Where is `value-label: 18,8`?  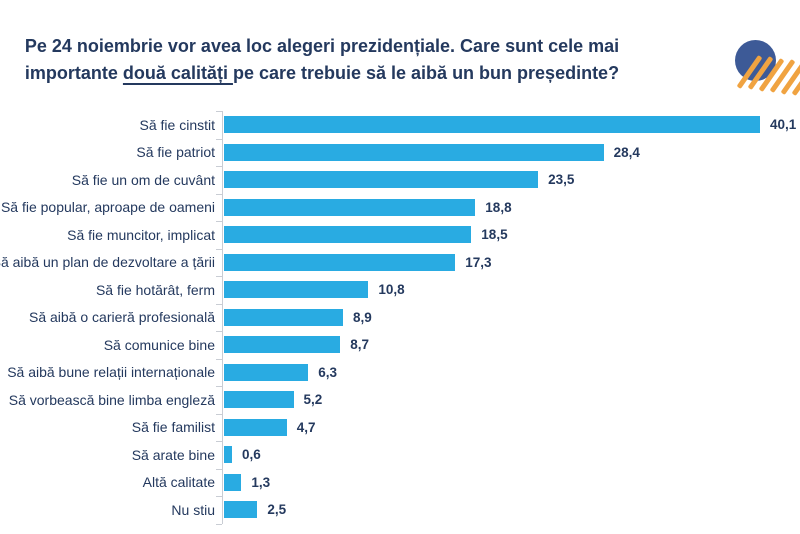
value-label: 18,8 is located at coordinates (498, 207).